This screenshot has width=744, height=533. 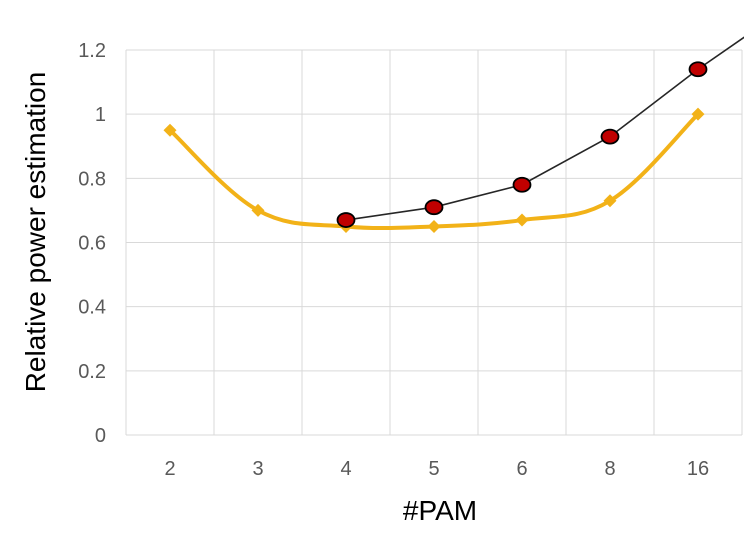 What do you see at coordinates (257, 469) in the screenshot?
I see `x-tick-label: 3` at bounding box center [257, 469].